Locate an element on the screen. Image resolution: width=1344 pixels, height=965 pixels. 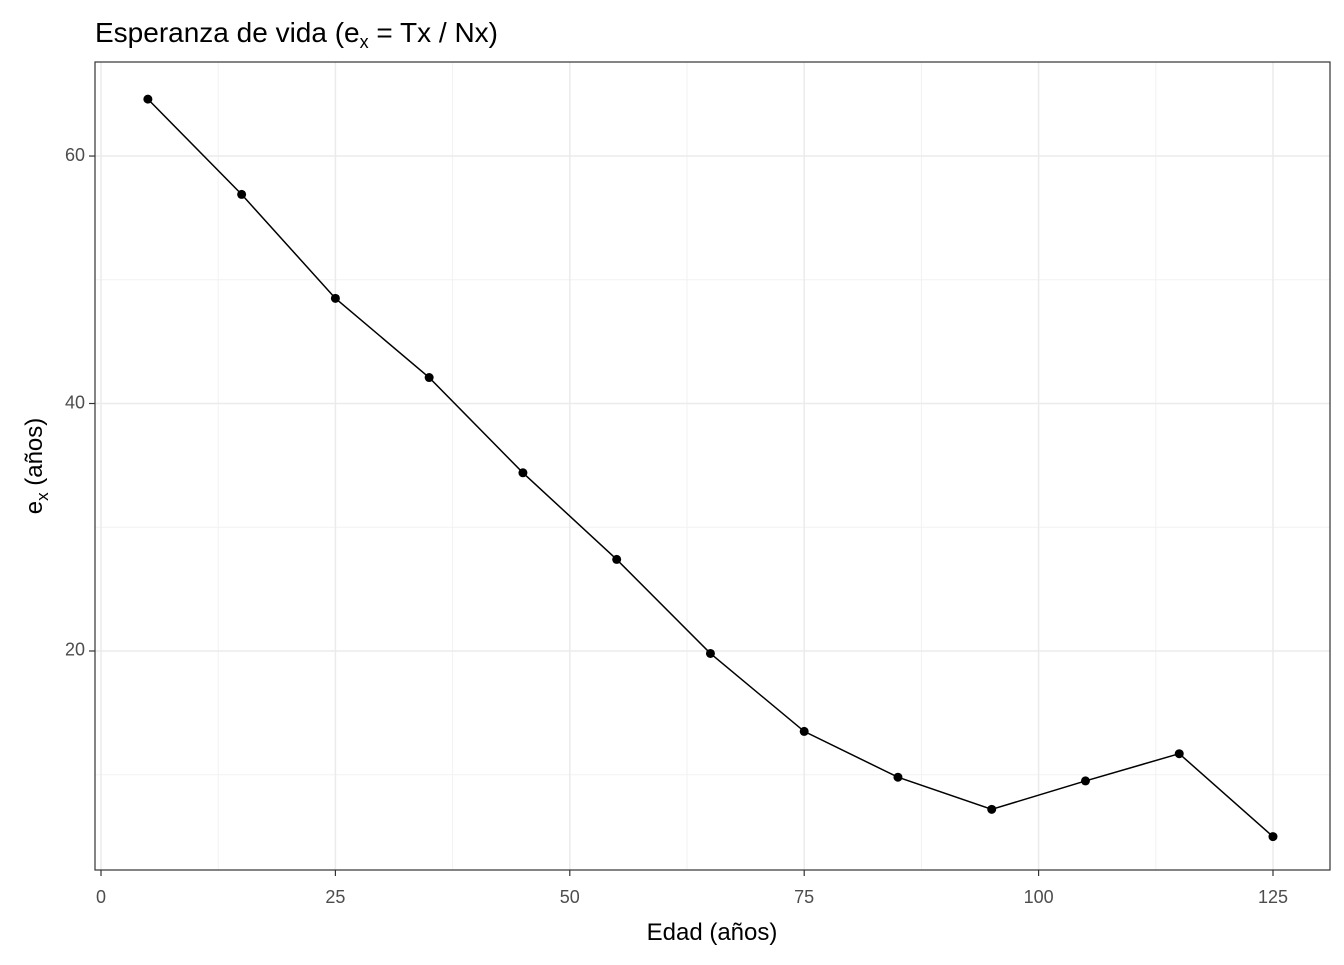
x-tick-label: 100 is located at coordinates (1039, 897).